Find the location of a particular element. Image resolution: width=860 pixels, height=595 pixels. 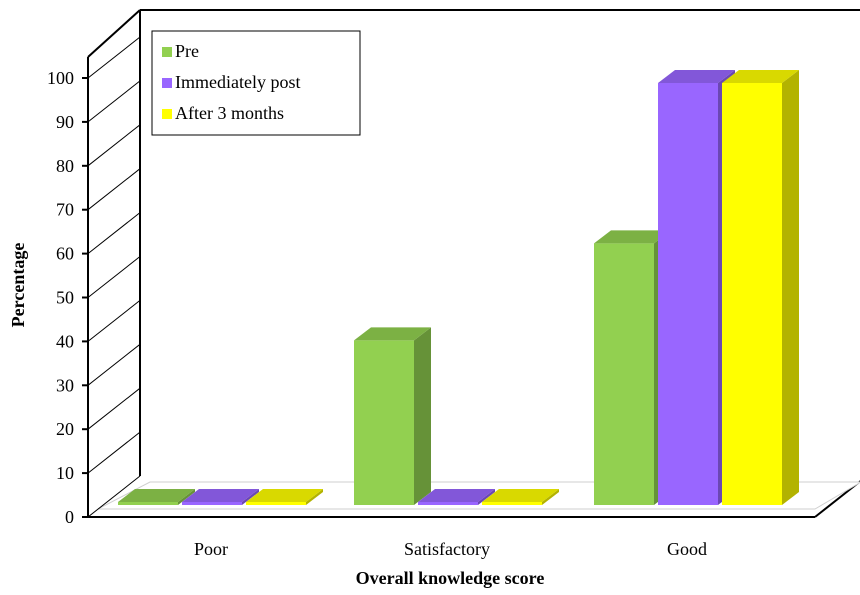

bar-poor-immediately-post is located at coordinates (220, 497).